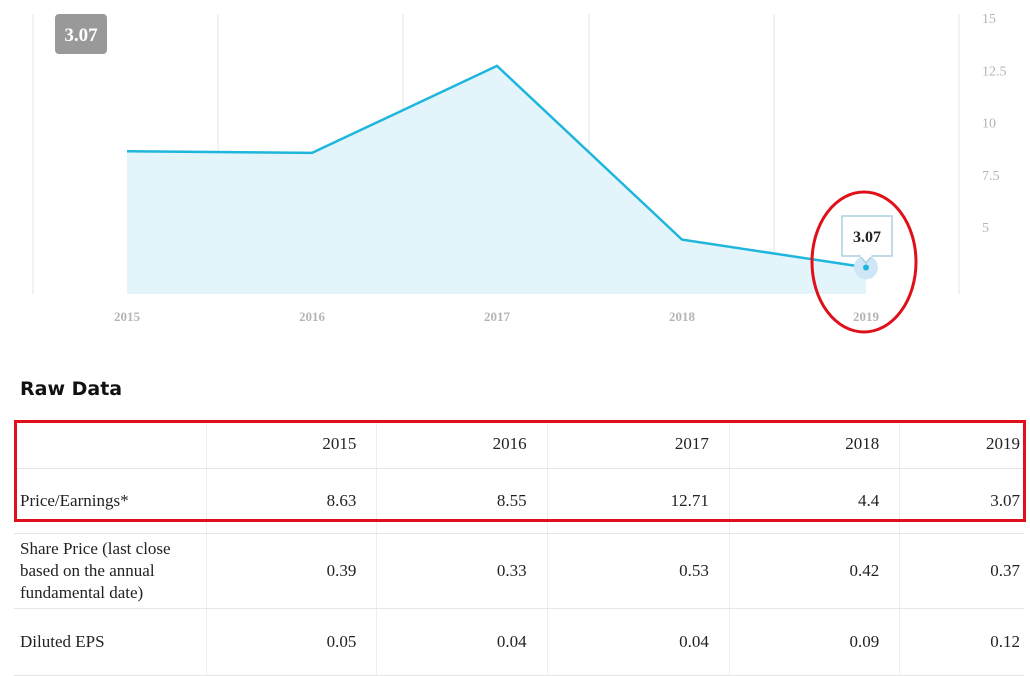 The width and height of the screenshot is (1030, 676). I want to click on table-cell: 12.71, so click(638, 501).